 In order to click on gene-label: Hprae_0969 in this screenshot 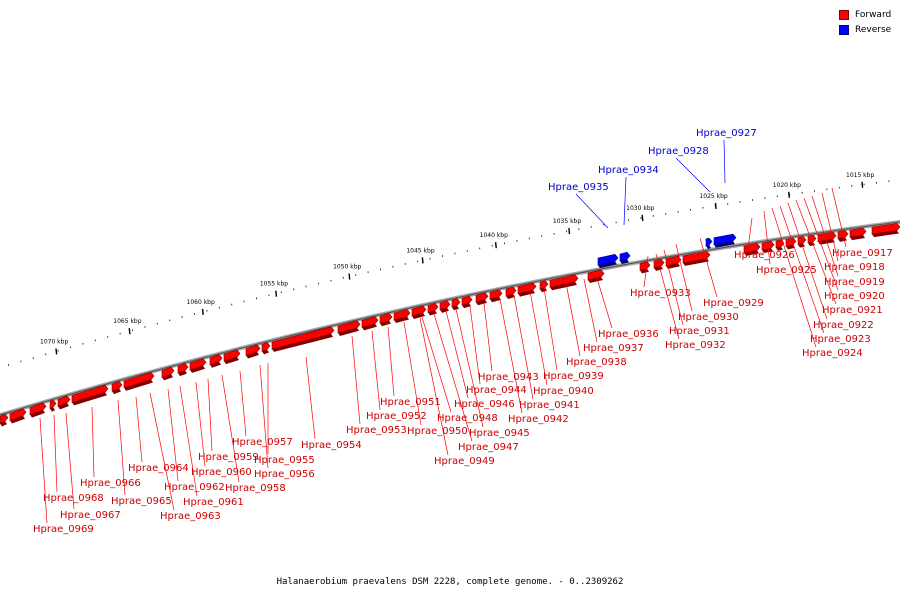, I will do `click(63, 529)`.